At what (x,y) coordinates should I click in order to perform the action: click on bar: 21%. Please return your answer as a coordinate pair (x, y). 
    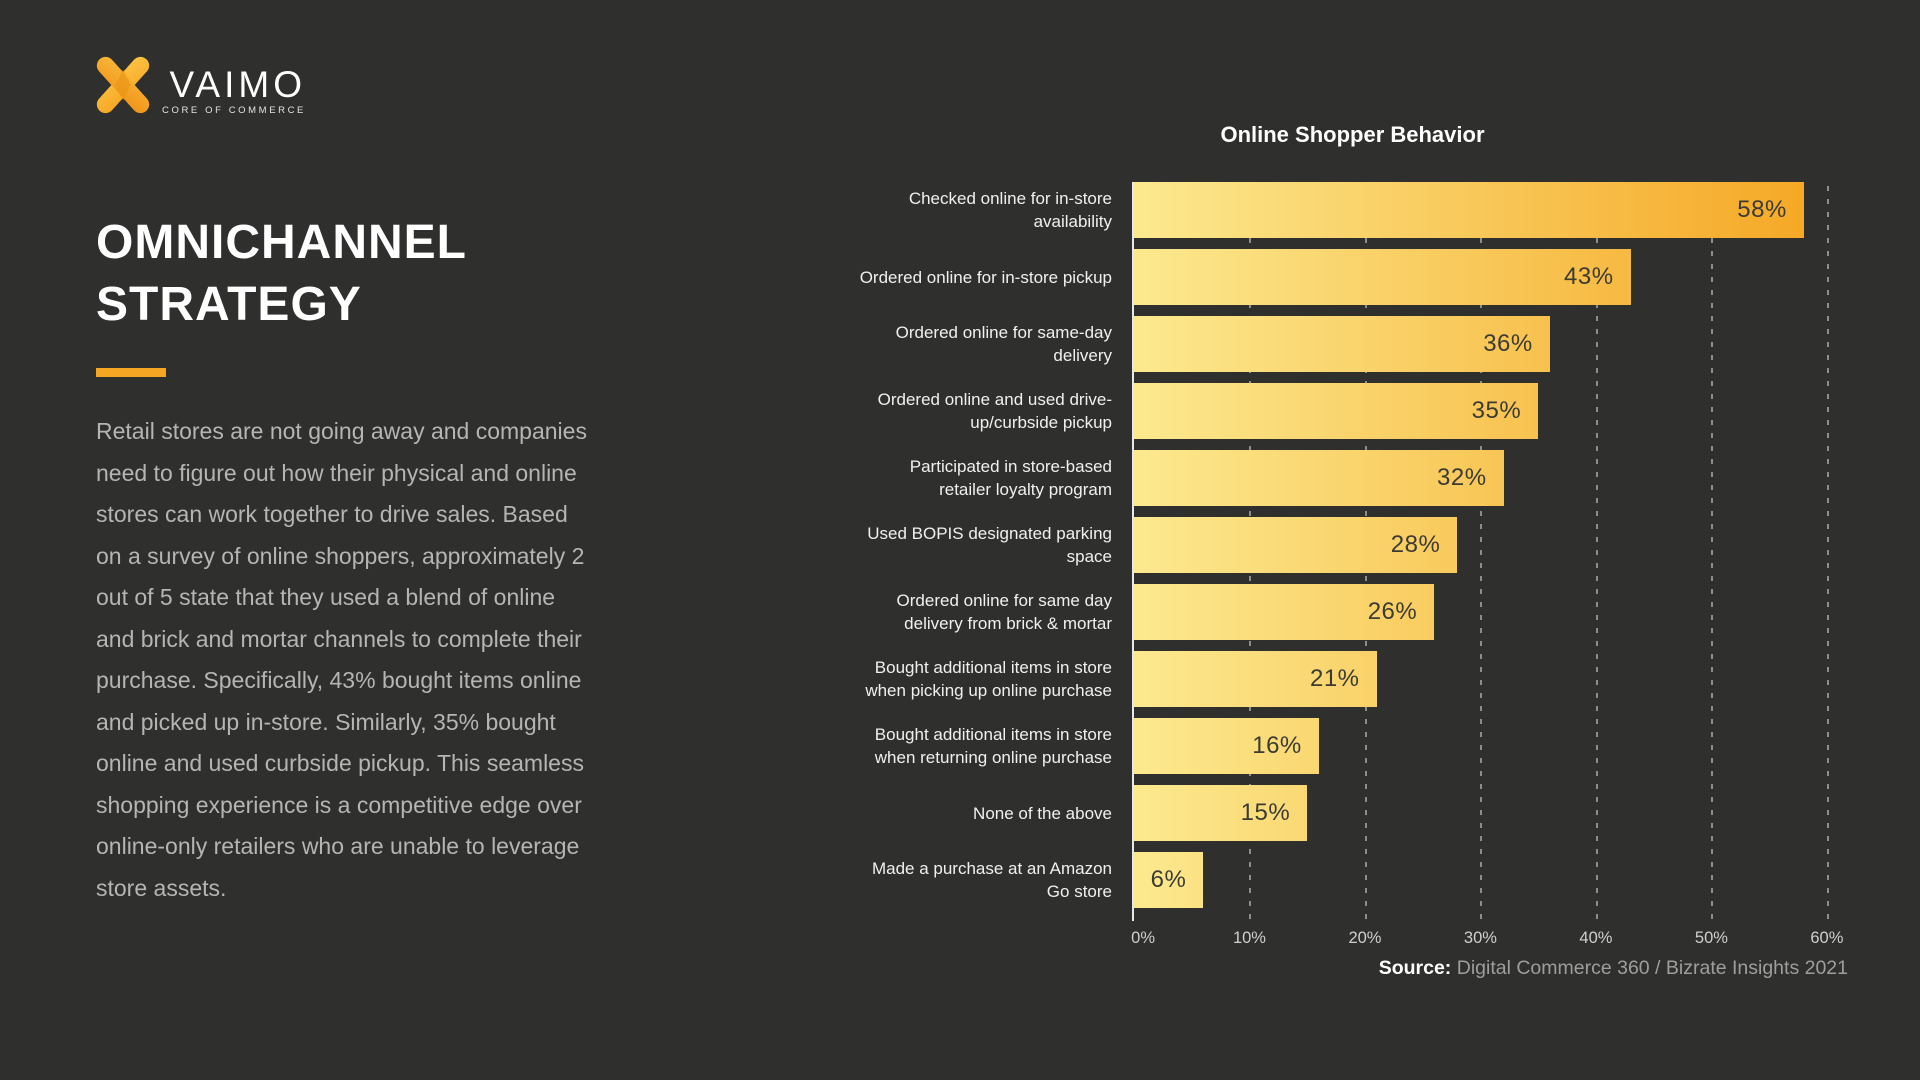
    Looking at the image, I should click on (1255, 679).